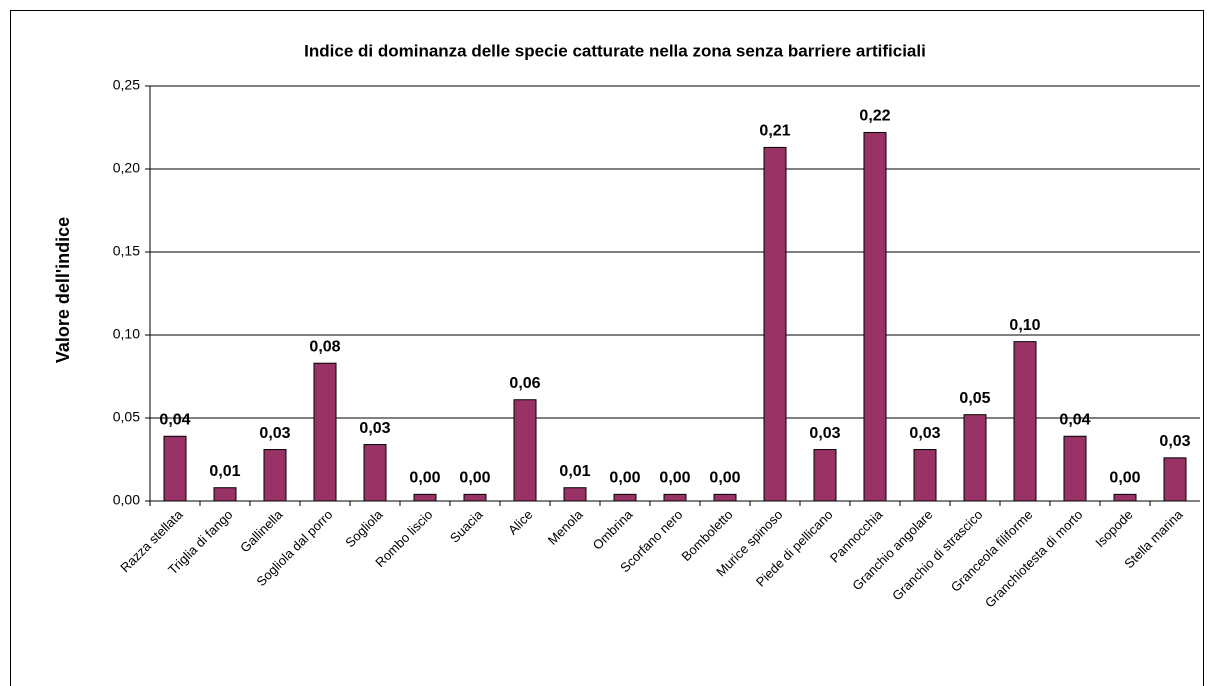 The width and height of the screenshot is (1210, 686). I want to click on value-label: 0,08, so click(324, 346).